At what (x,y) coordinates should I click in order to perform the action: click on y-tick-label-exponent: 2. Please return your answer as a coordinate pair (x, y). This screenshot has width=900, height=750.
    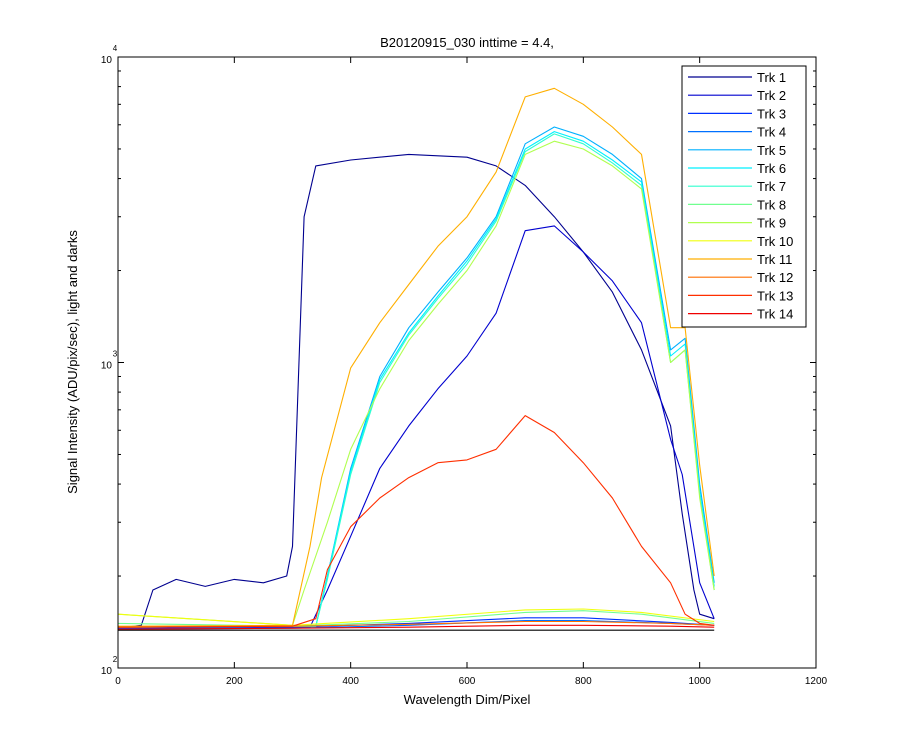
    Looking at the image, I should click on (115, 659).